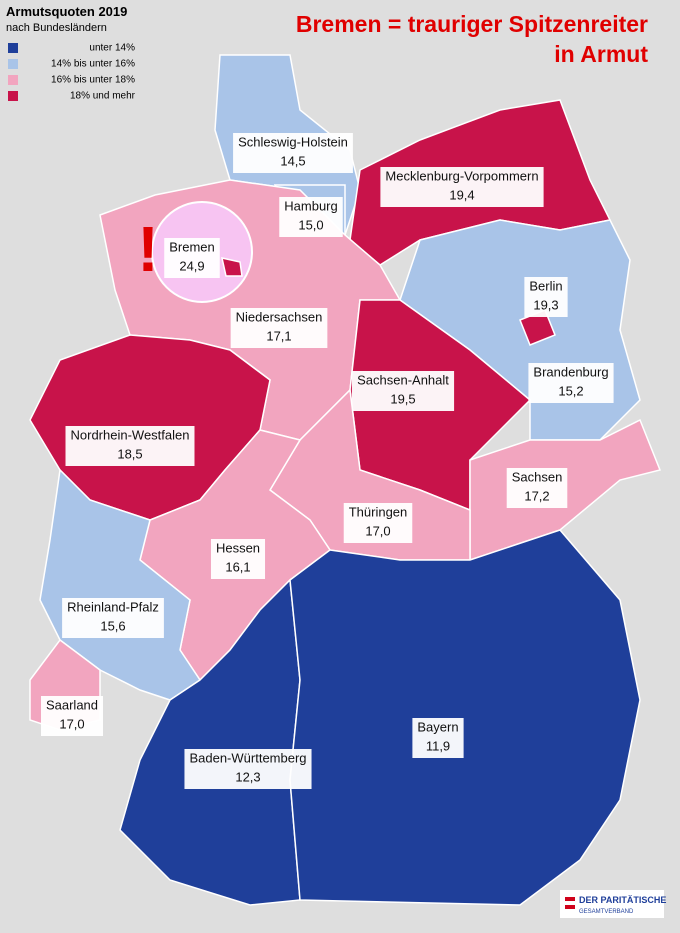 The height and width of the screenshot is (933, 680). I want to click on logo: DER PARITÄTISCHE GESAMTVERBAND, so click(613, 904).